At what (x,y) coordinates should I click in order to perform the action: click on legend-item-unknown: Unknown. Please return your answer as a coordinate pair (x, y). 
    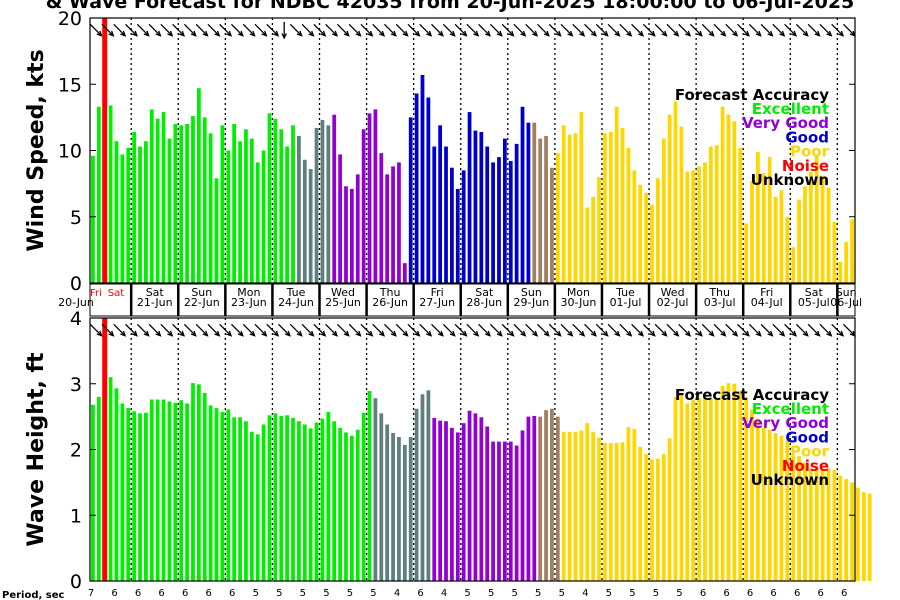
    Looking at the image, I should click on (790, 480).